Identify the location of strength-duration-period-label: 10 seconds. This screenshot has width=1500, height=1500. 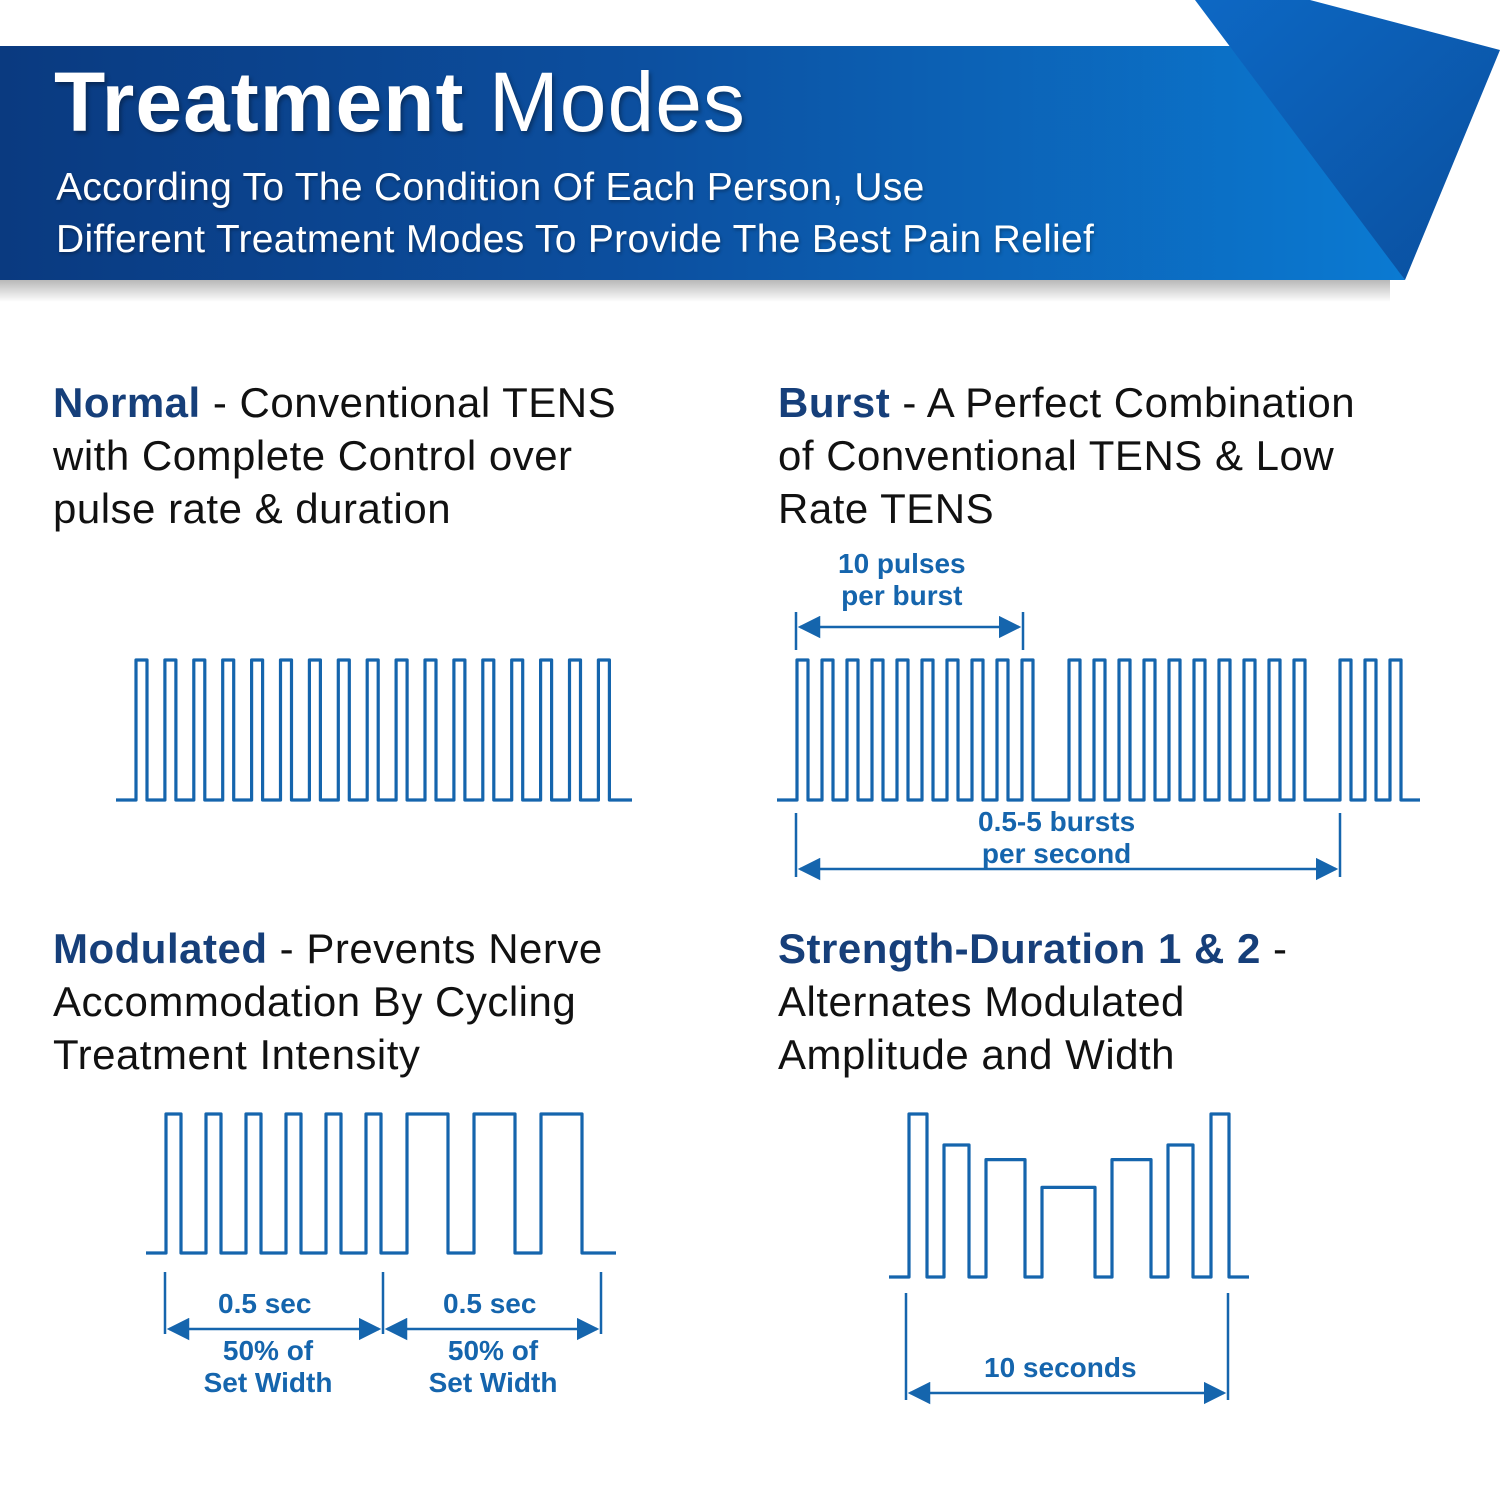
(1060, 1367).